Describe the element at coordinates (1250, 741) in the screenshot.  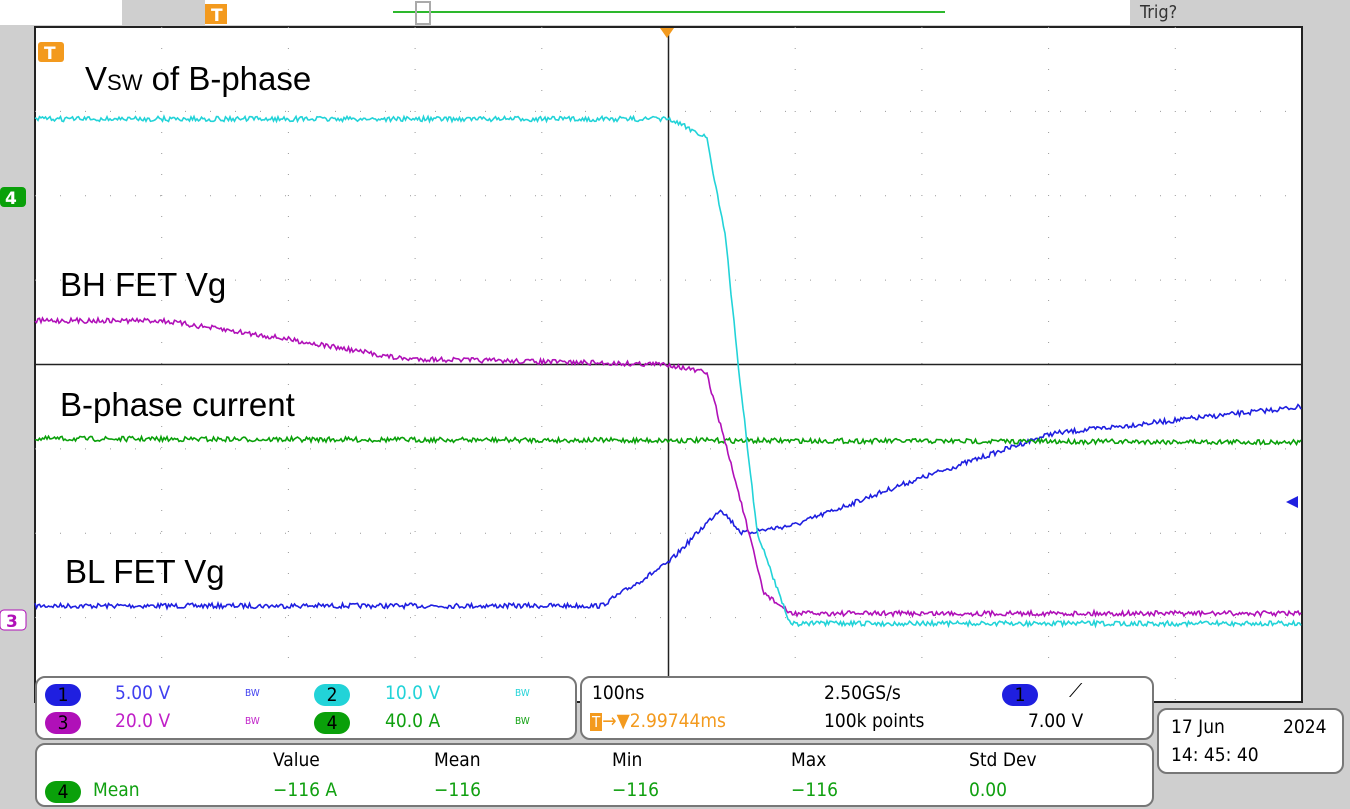
I see `datetime-panel: 17 Jun 2024 14: 45: 40` at that location.